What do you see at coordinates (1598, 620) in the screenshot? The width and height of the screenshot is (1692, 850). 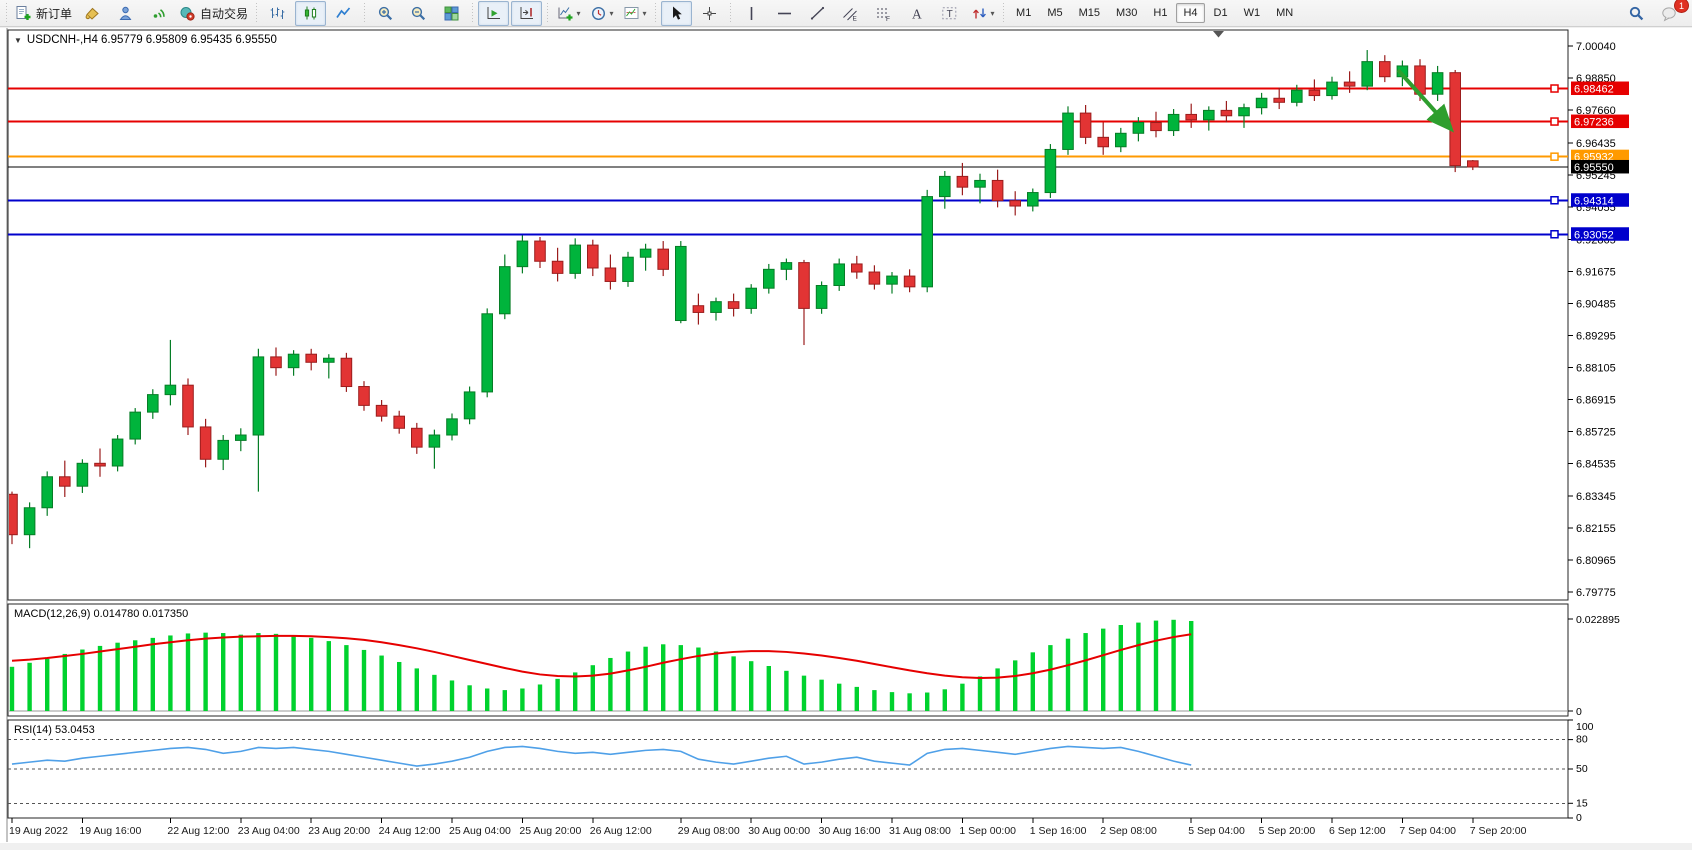 I see `svg-text: 0.022895` at bounding box center [1598, 620].